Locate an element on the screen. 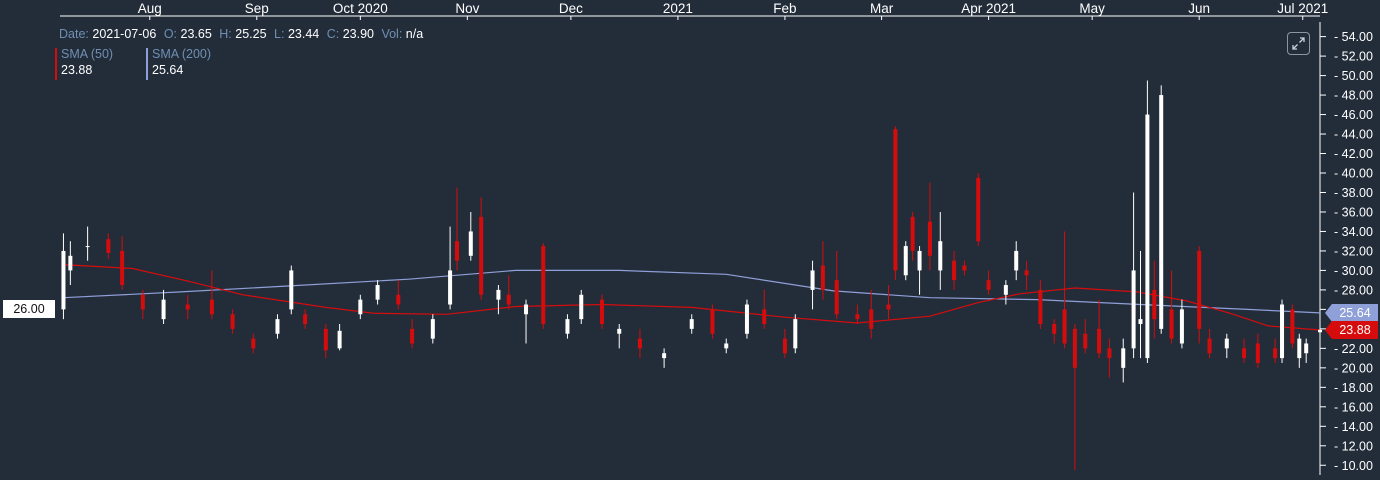  high-label: H: is located at coordinates (225, 34).